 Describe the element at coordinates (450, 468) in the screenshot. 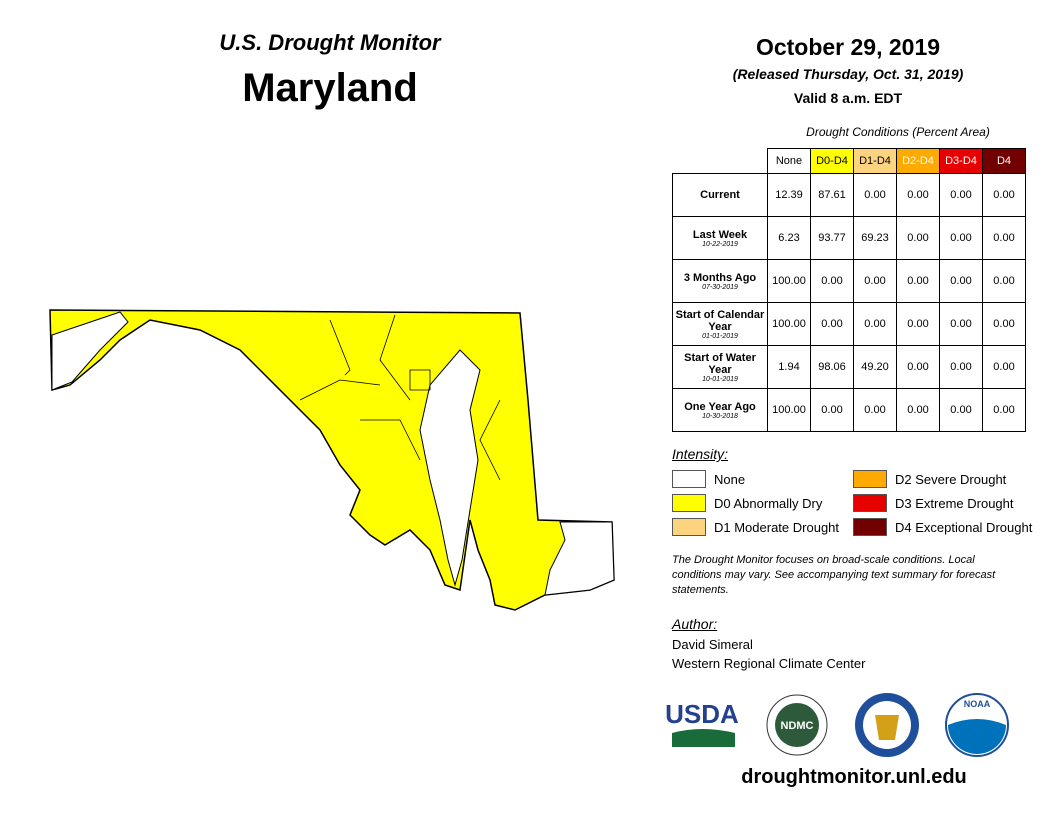

I see `chesapeake-bay` at that location.